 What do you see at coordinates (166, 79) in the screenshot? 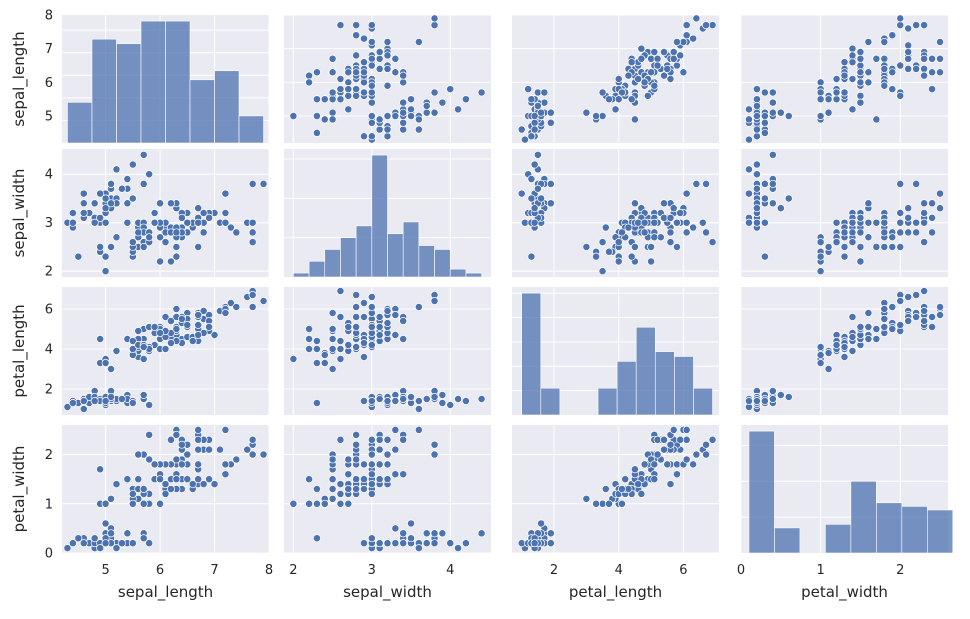
I see `panel-sepal_length-vs-sepal_length` at bounding box center [166, 79].